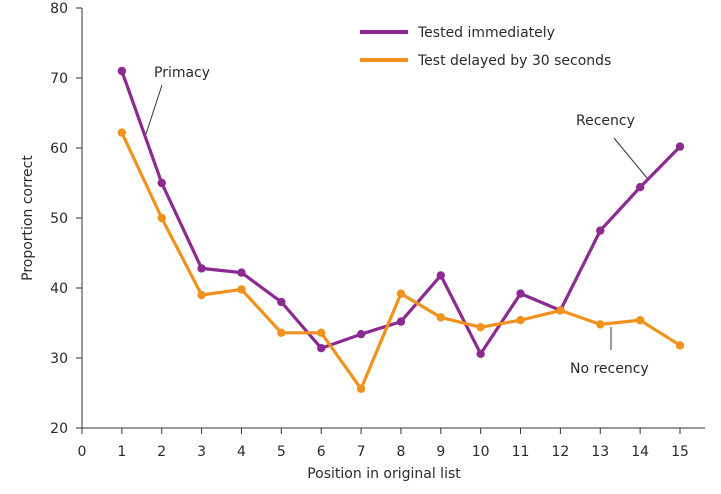 This screenshot has width=721, height=494. I want to click on x-tick-label: 14, so click(640, 452).